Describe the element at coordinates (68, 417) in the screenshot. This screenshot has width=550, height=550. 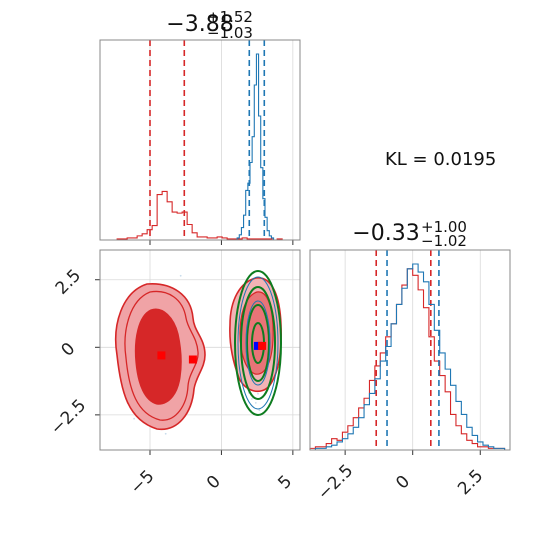
I see `y-tick-label: −2.5` at that location.